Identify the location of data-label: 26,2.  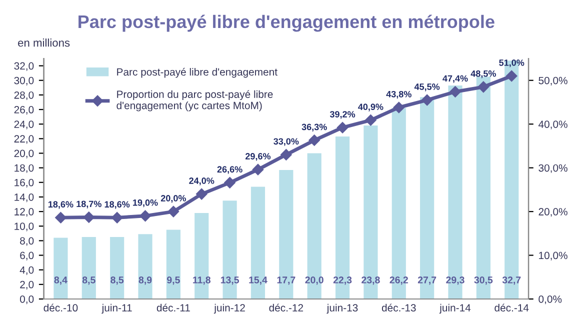
(399, 280).